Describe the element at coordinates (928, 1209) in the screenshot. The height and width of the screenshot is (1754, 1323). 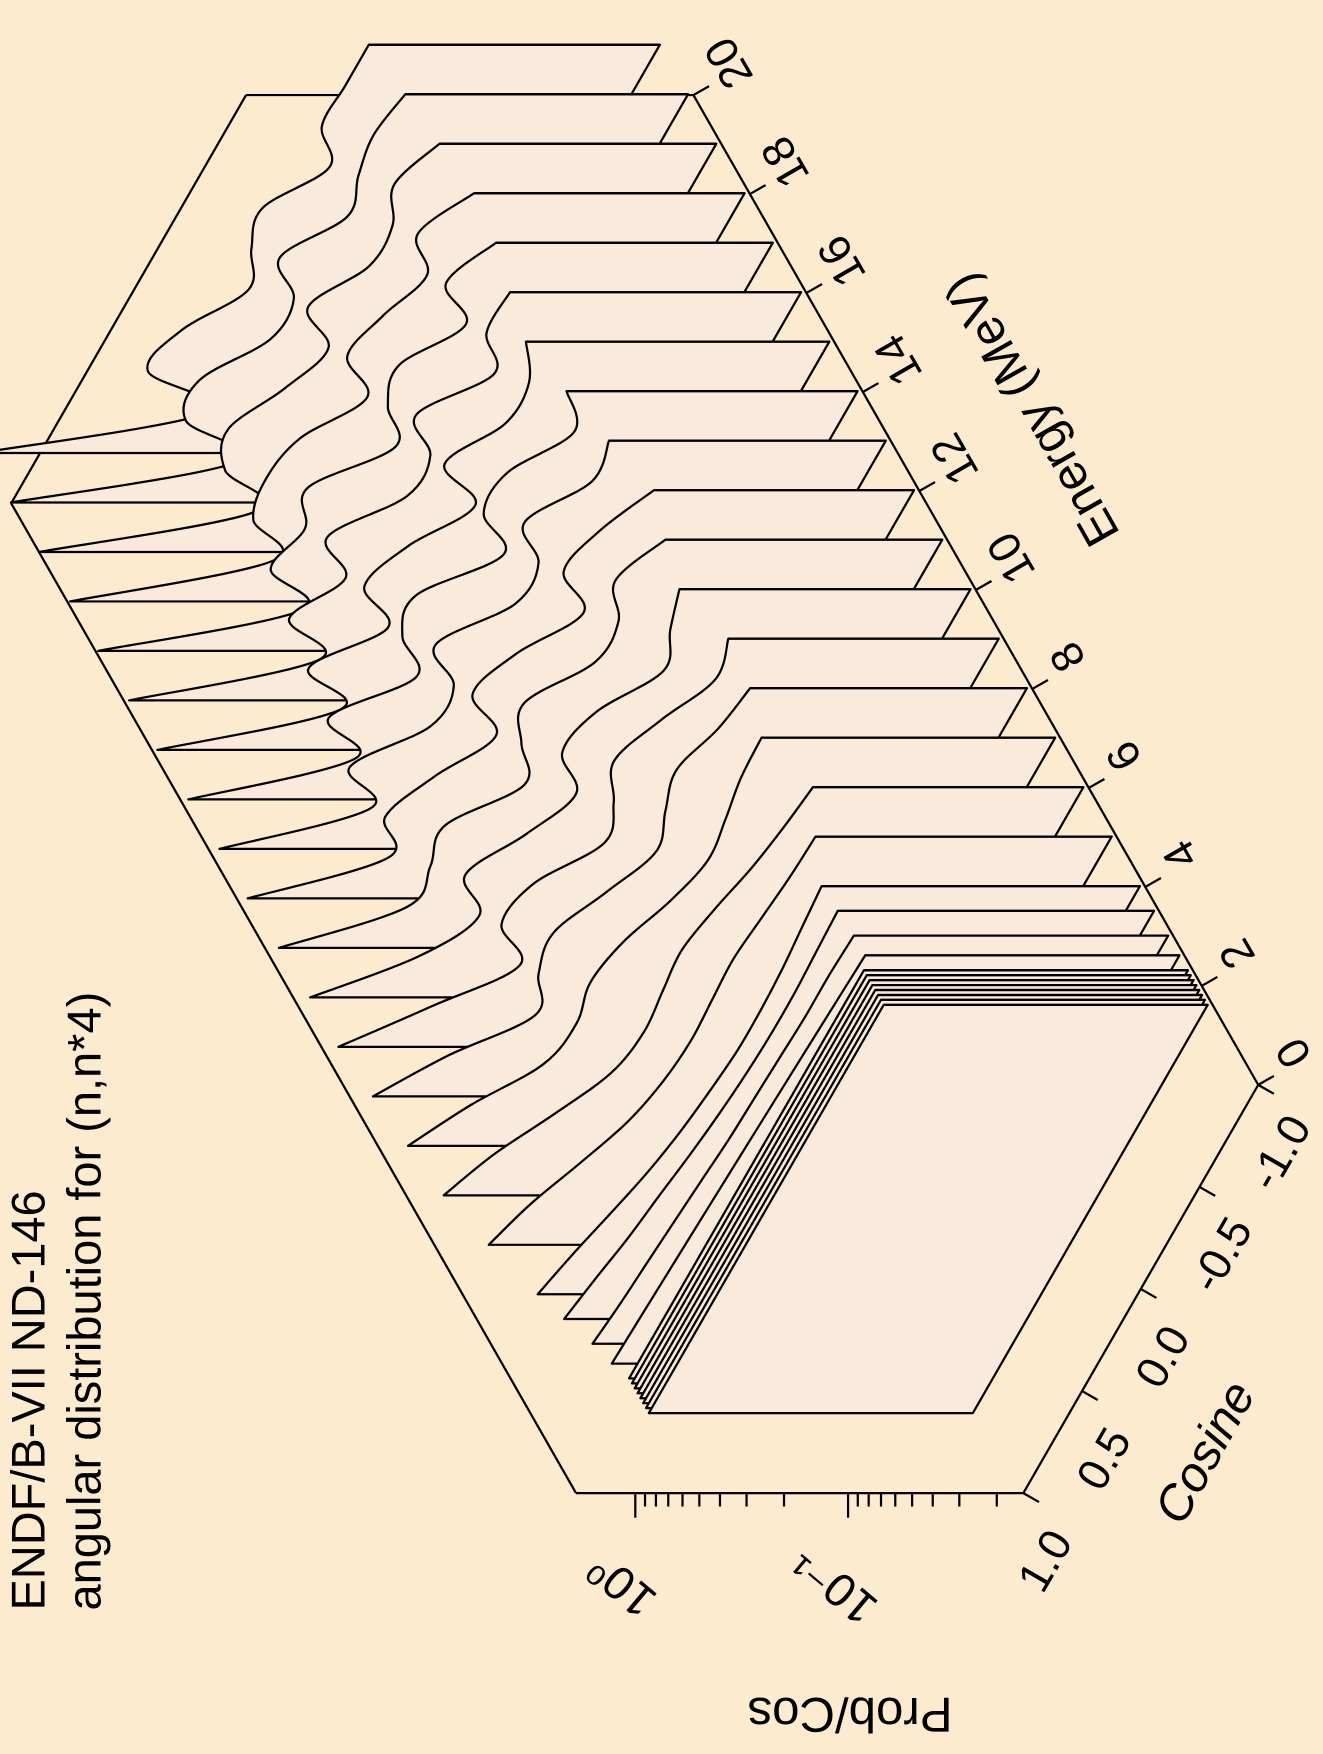
I see `distribution-curve` at that location.